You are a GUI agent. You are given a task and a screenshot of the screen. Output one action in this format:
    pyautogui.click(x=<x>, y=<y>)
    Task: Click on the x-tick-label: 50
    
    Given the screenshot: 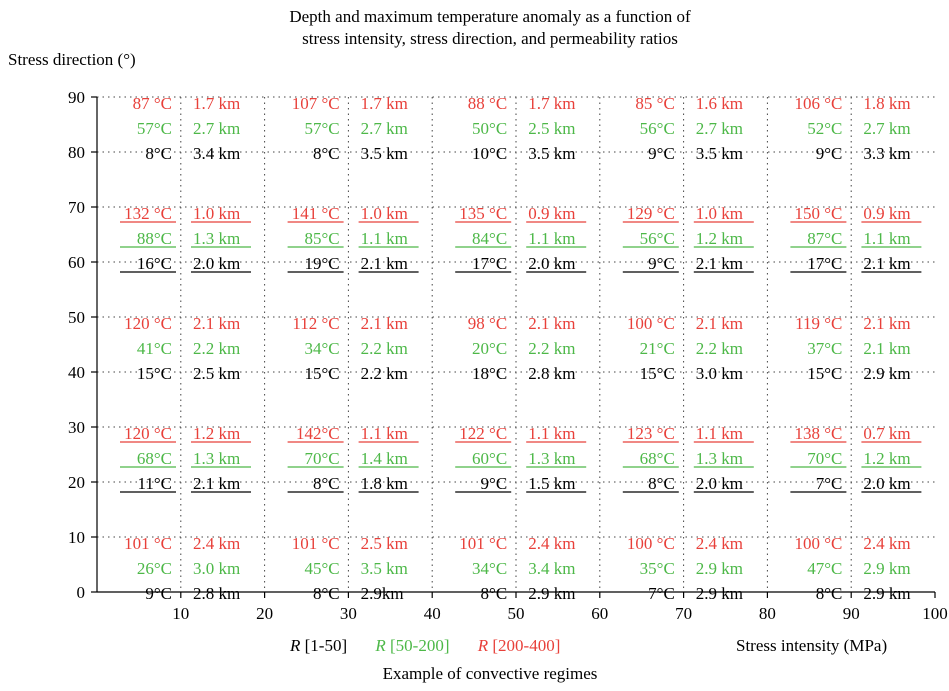 What is the action you would take?
    pyautogui.click(x=516, y=613)
    